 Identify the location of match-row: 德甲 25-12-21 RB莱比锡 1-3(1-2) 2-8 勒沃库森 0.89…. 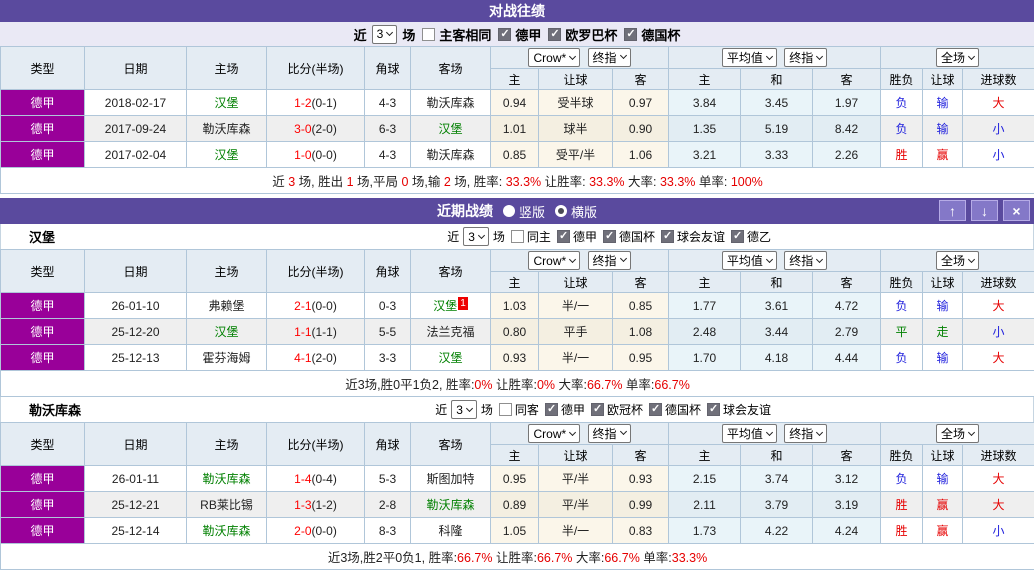
(517, 504).